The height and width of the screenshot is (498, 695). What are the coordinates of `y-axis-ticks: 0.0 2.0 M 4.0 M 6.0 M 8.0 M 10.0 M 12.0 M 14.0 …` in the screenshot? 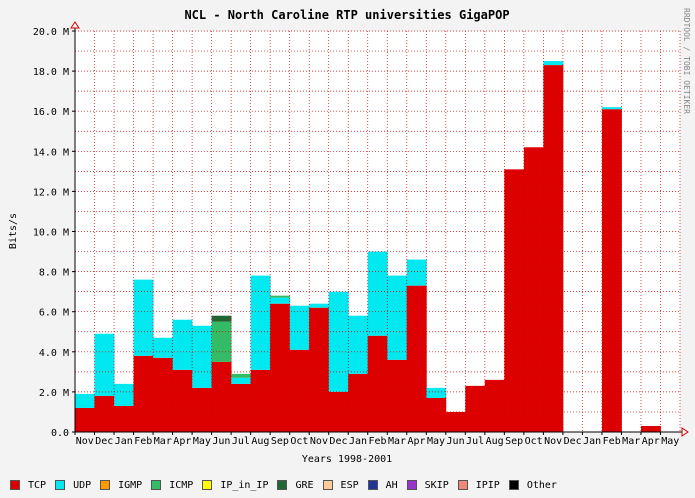 It's located at (54, 233).